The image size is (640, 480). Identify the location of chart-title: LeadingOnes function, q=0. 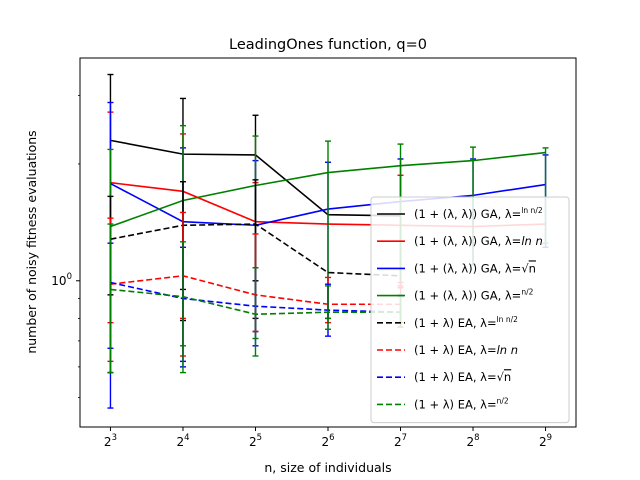
(328, 45).